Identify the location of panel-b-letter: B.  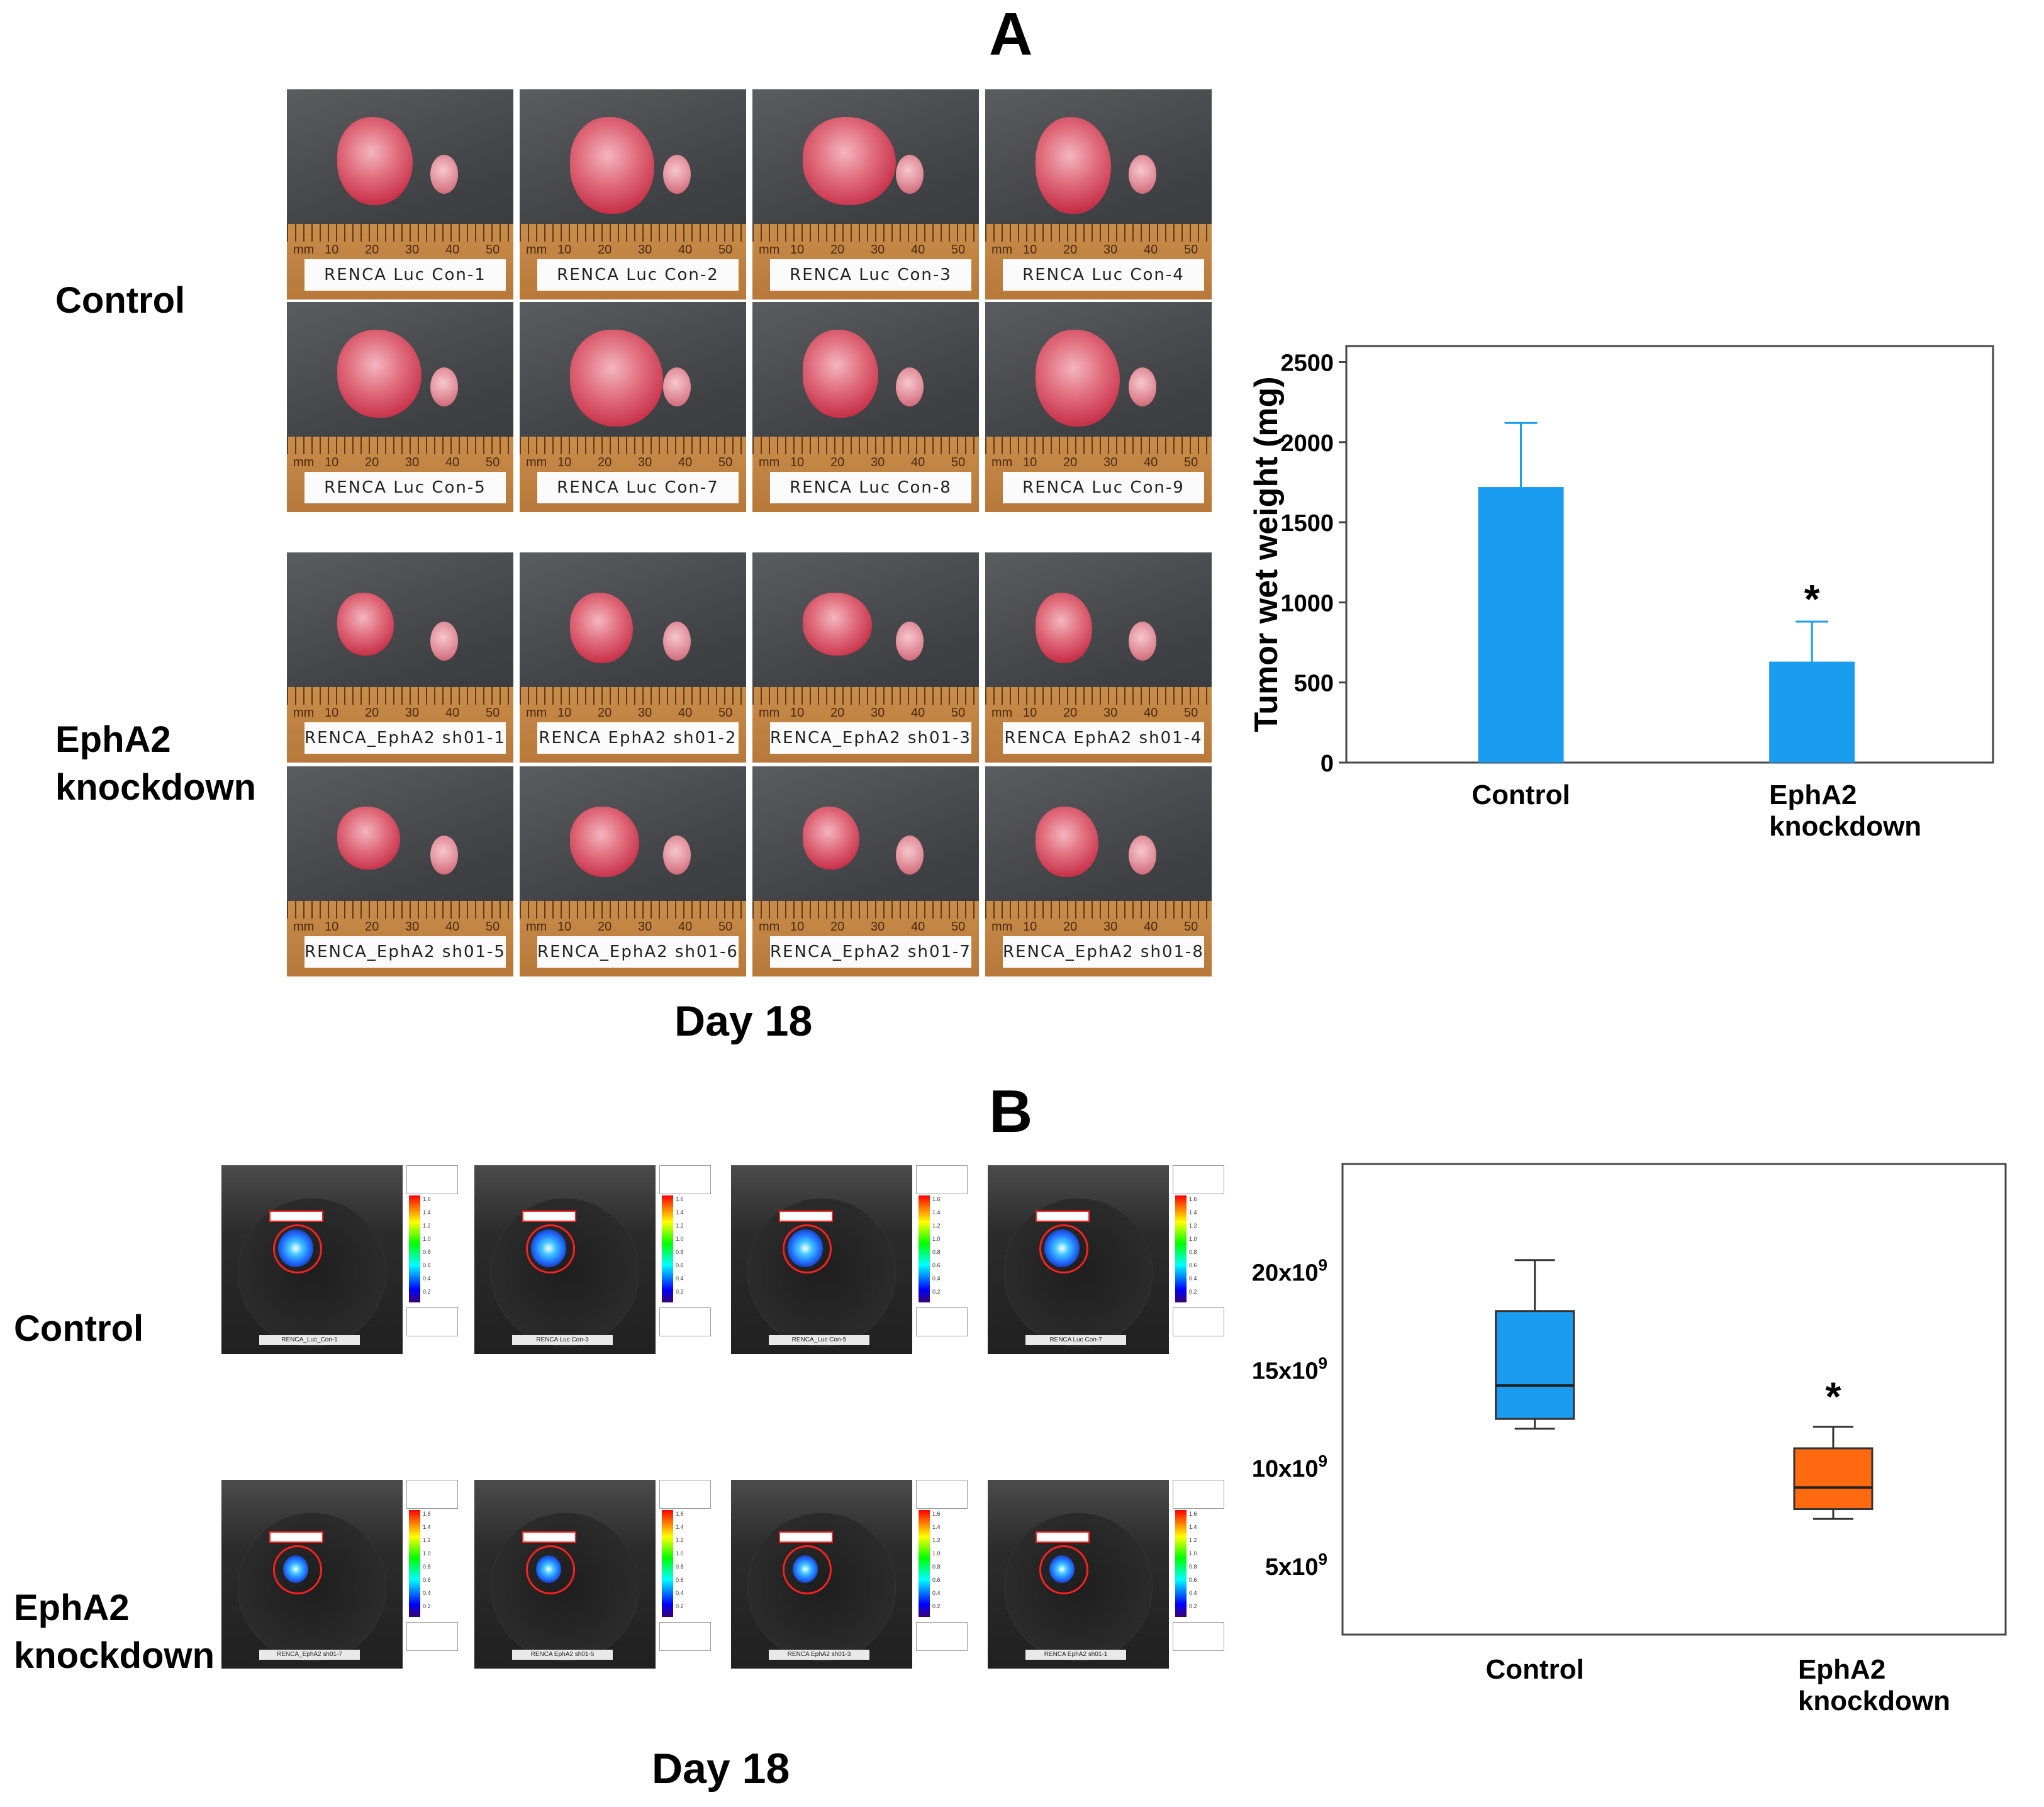
(1011, 1111).